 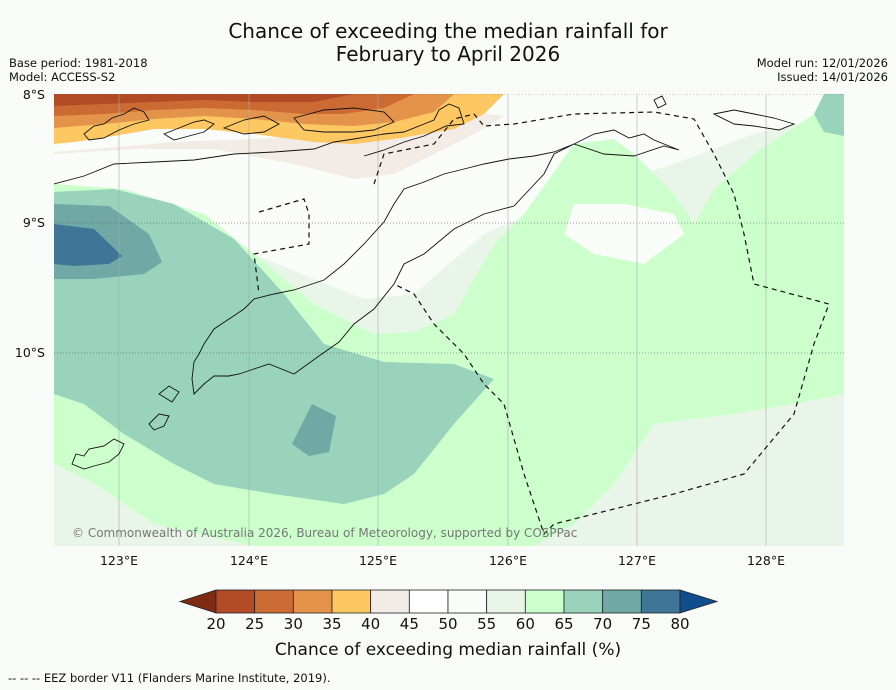 I want to click on contour-70-75-ne, so click(x=829, y=115).